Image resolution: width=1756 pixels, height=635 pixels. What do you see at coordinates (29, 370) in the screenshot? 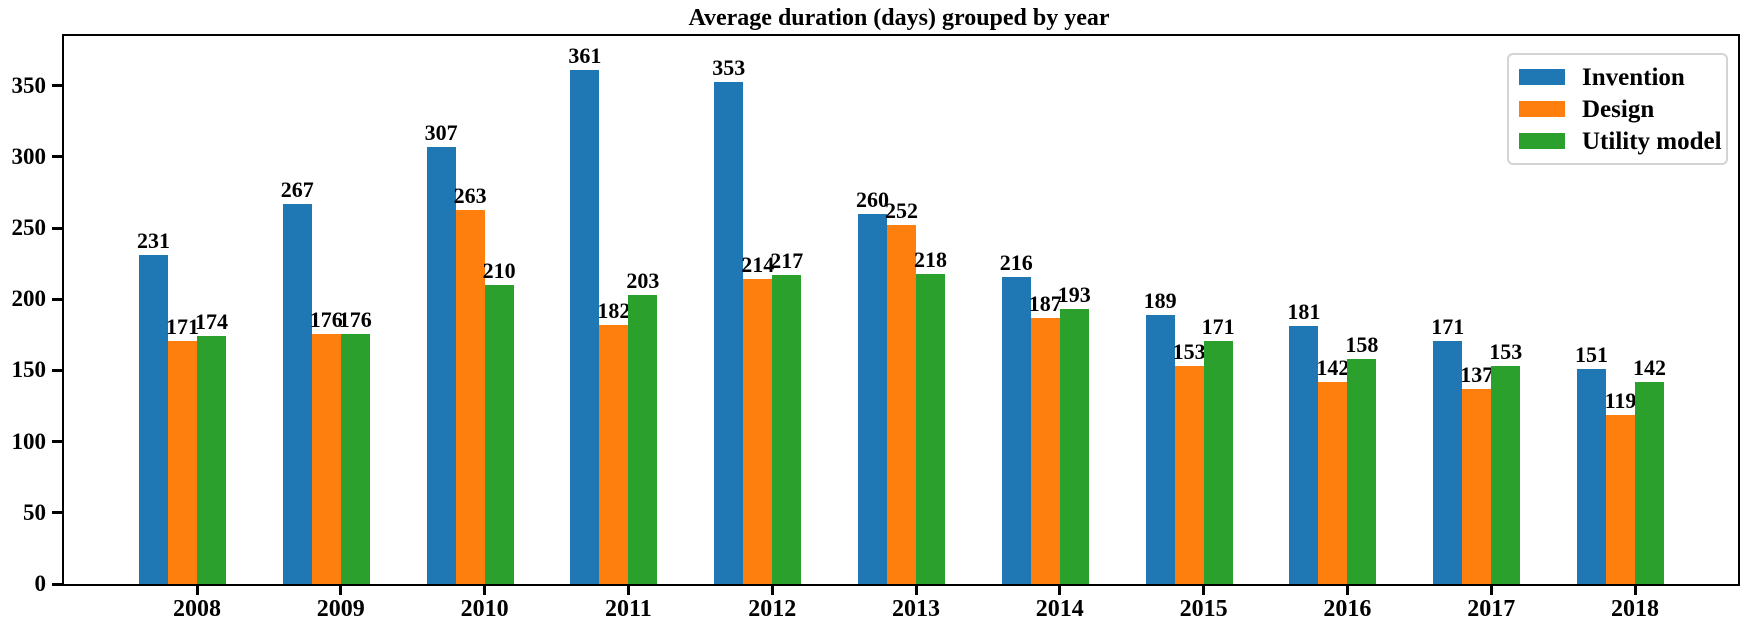
I see `y-tick-label-150: 150` at bounding box center [29, 370].